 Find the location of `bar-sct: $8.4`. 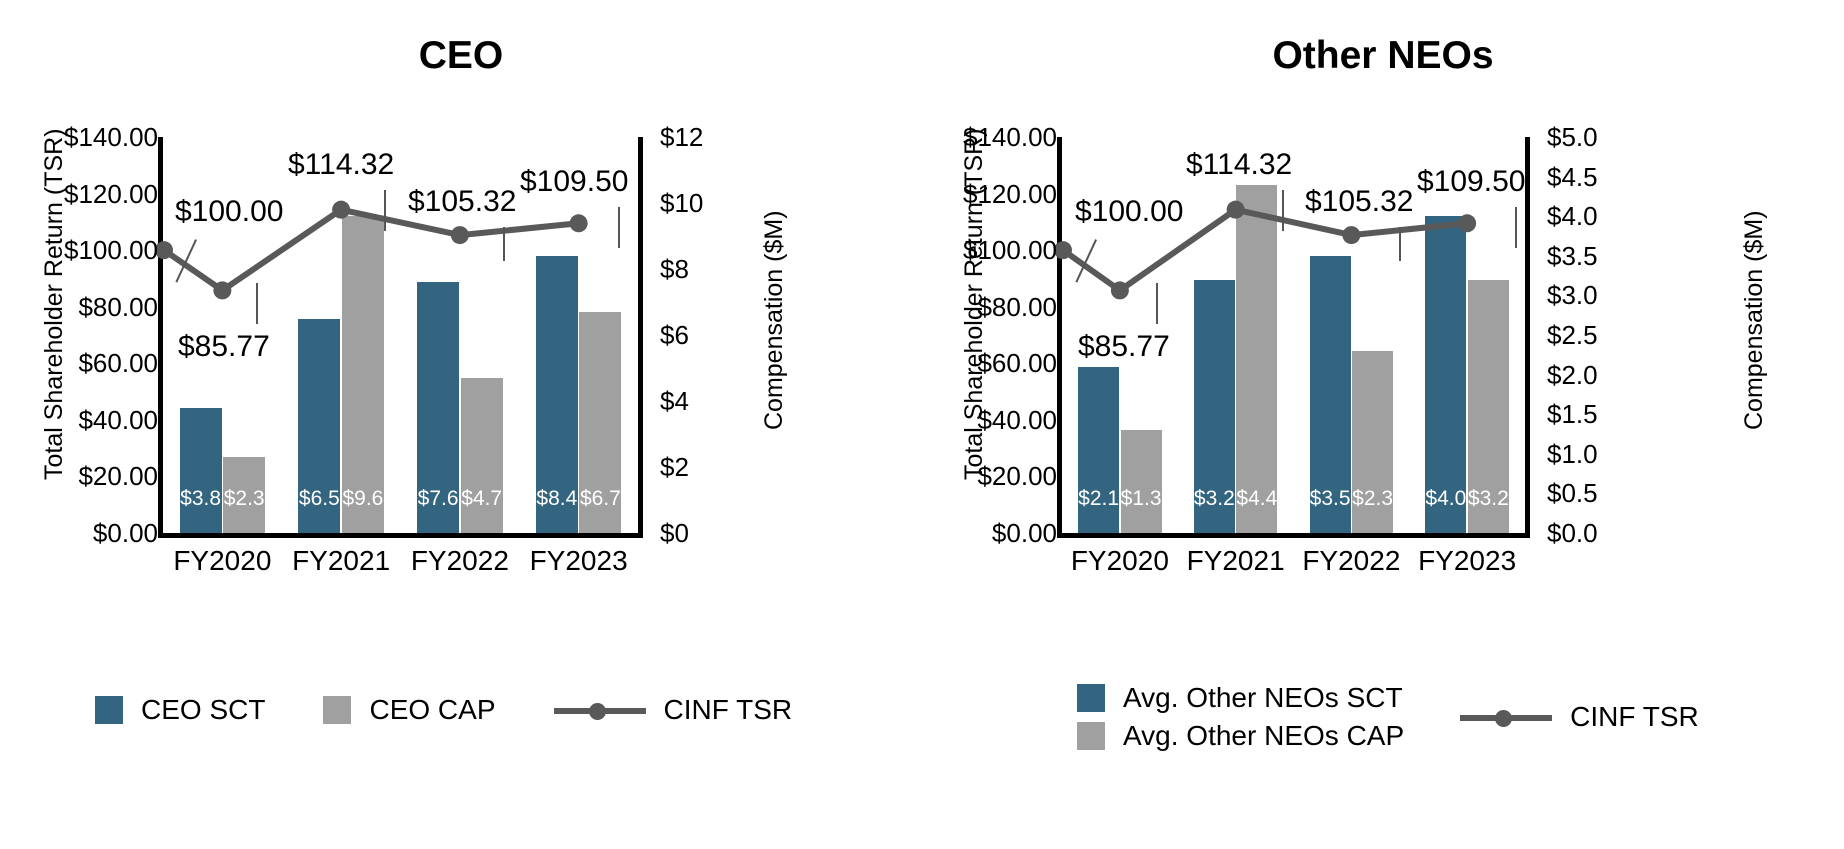

bar-sct: $8.4 is located at coordinates (556, 394).